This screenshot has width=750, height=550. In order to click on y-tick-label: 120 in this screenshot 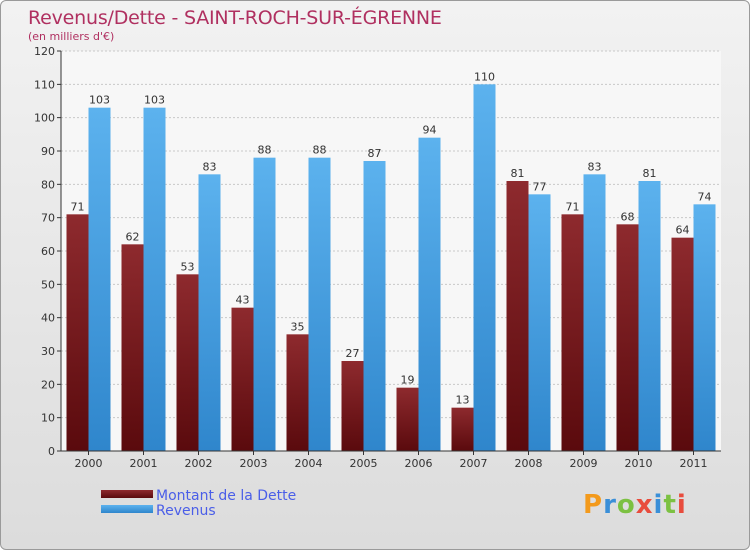, I will do `click(44, 51)`.